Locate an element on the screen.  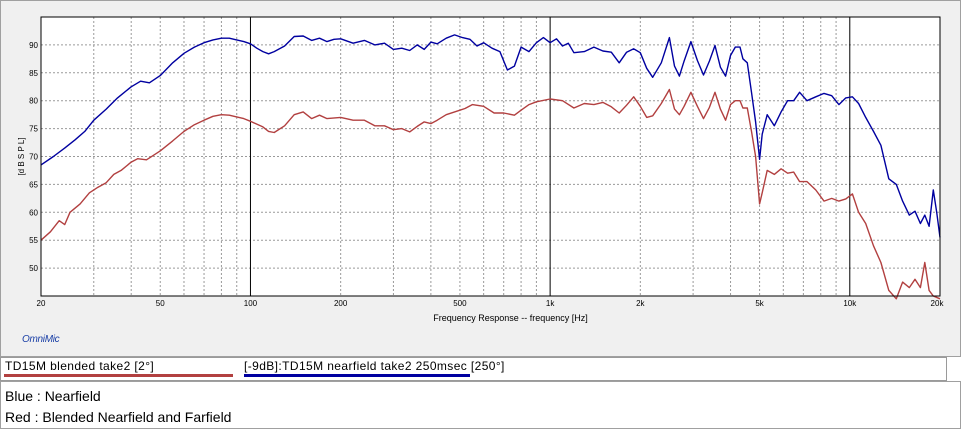
y-tick-label: 55 is located at coordinates (33, 240).